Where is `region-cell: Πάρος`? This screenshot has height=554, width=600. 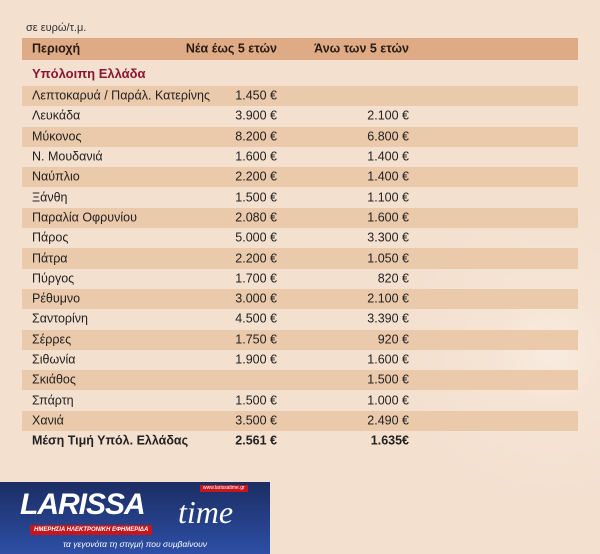 region-cell: Πάρος is located at coordinates (50, 237).